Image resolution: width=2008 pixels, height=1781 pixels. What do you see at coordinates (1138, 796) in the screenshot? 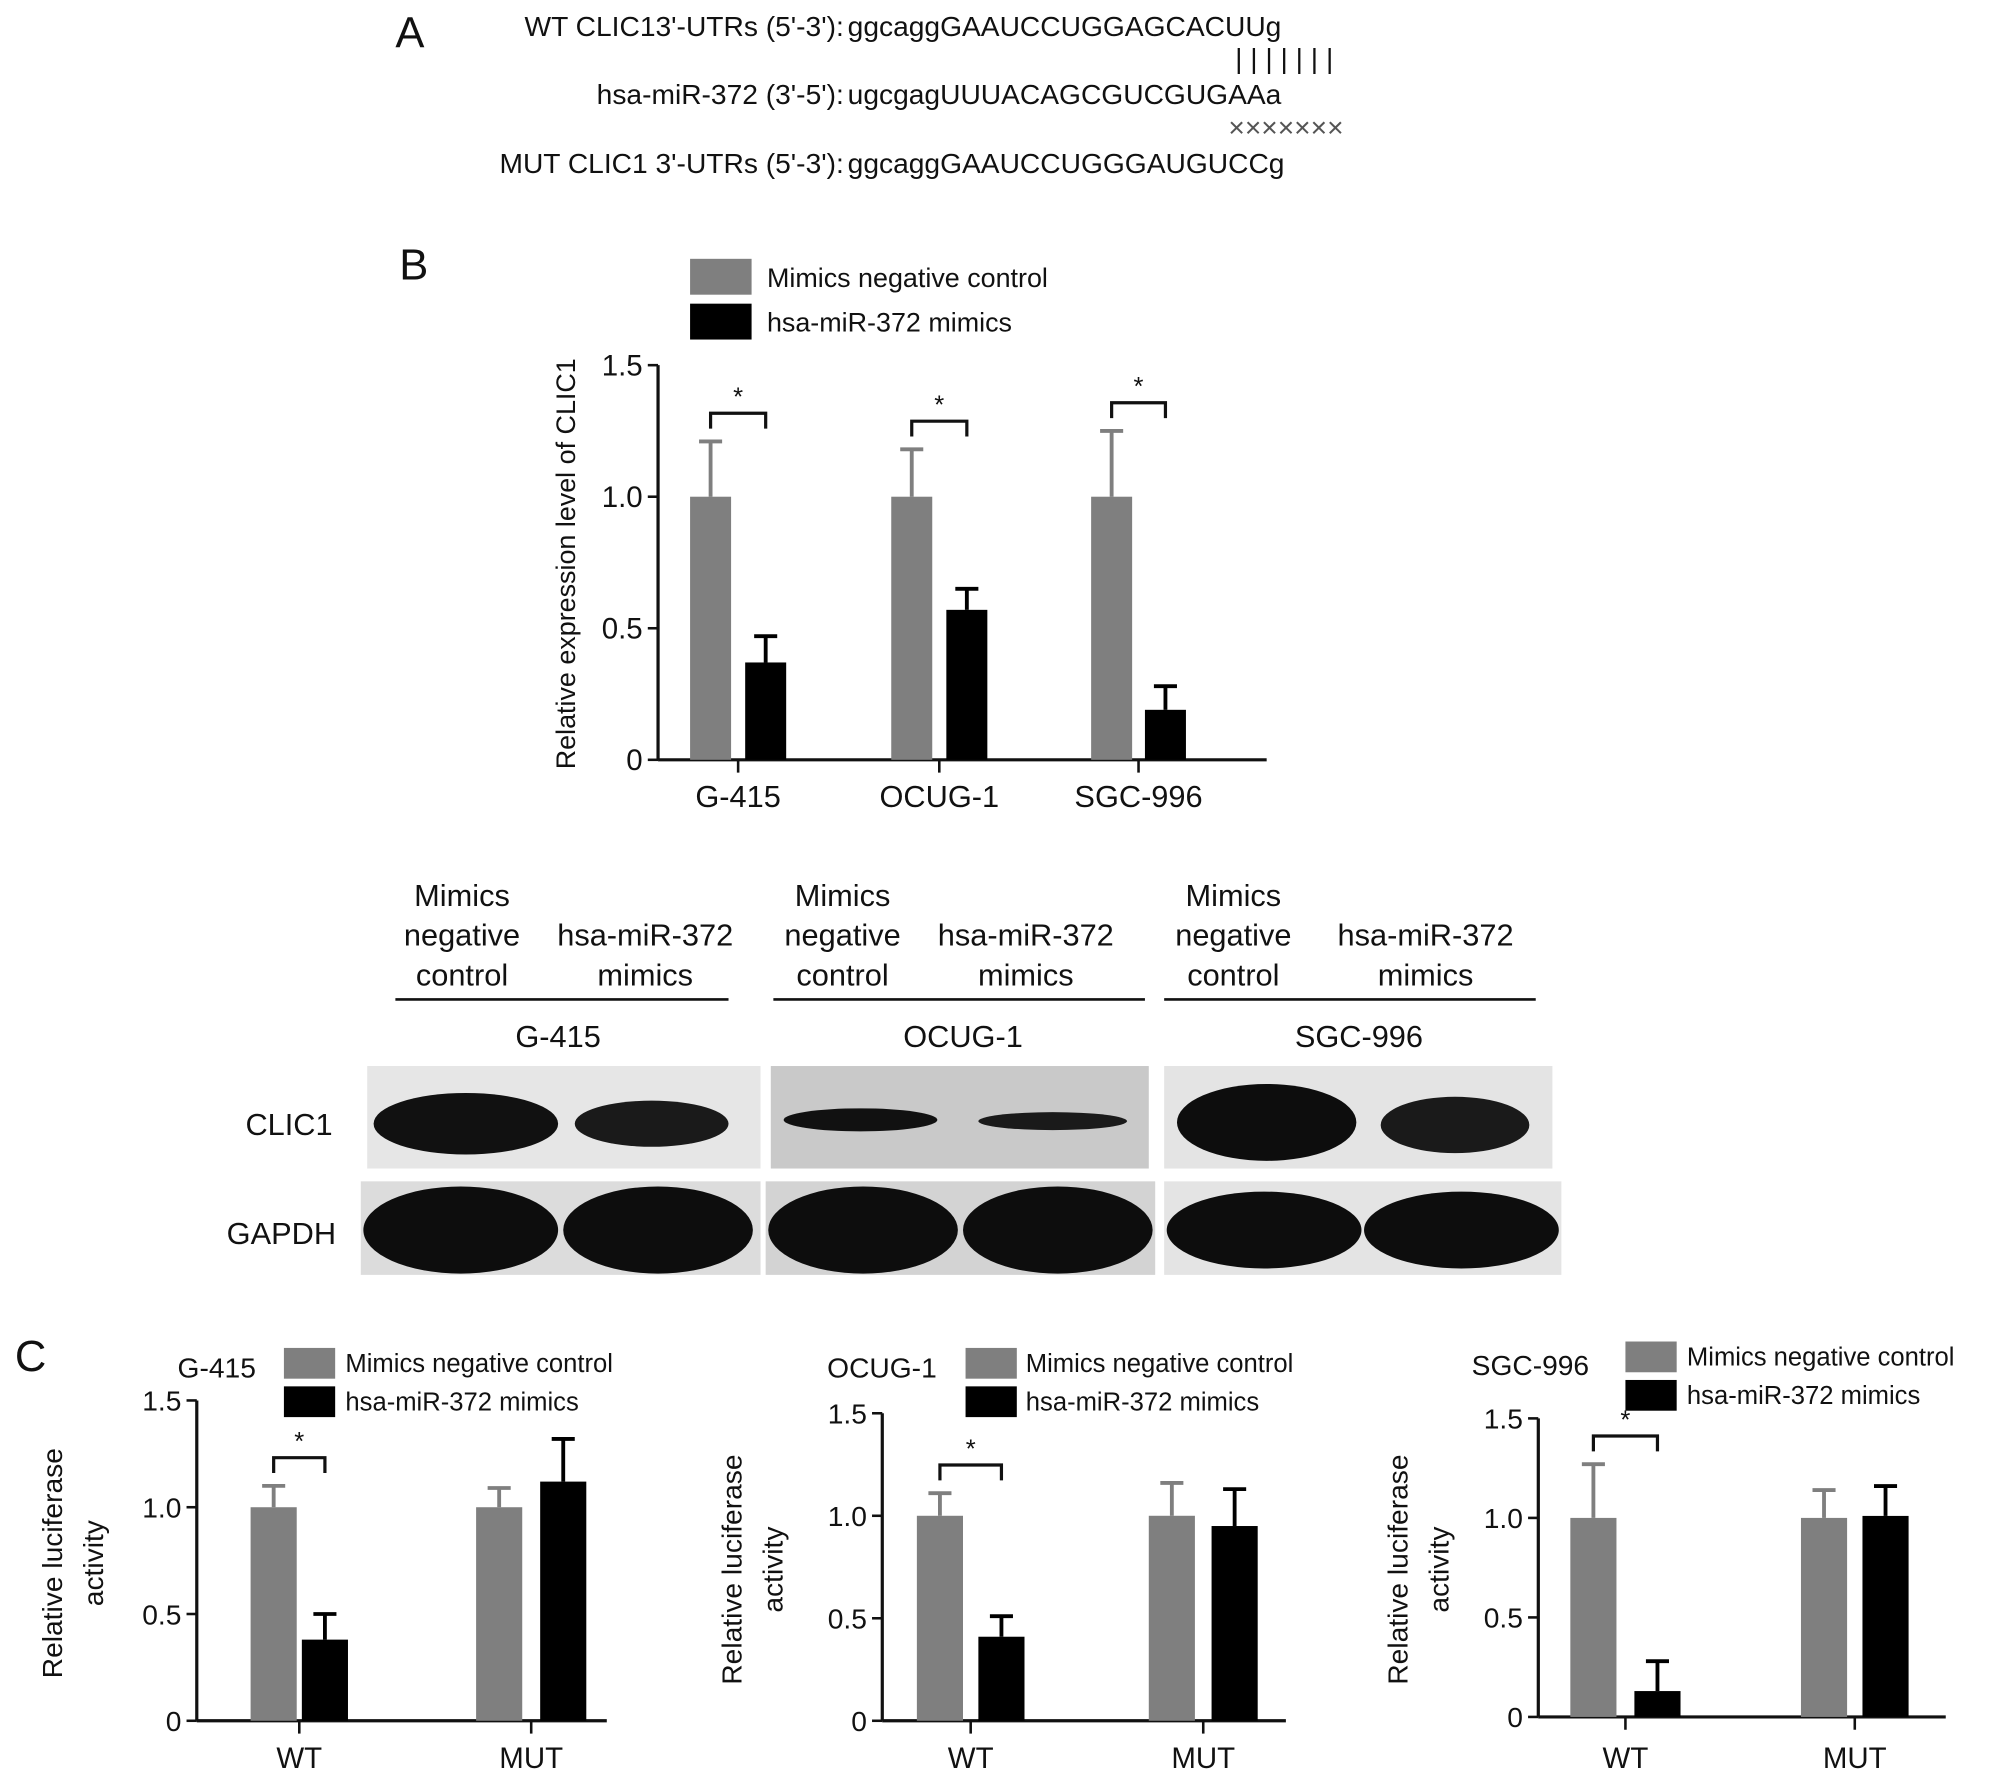
I see `x-tick-label: SGC-996` at bounding box center [1138, 796].